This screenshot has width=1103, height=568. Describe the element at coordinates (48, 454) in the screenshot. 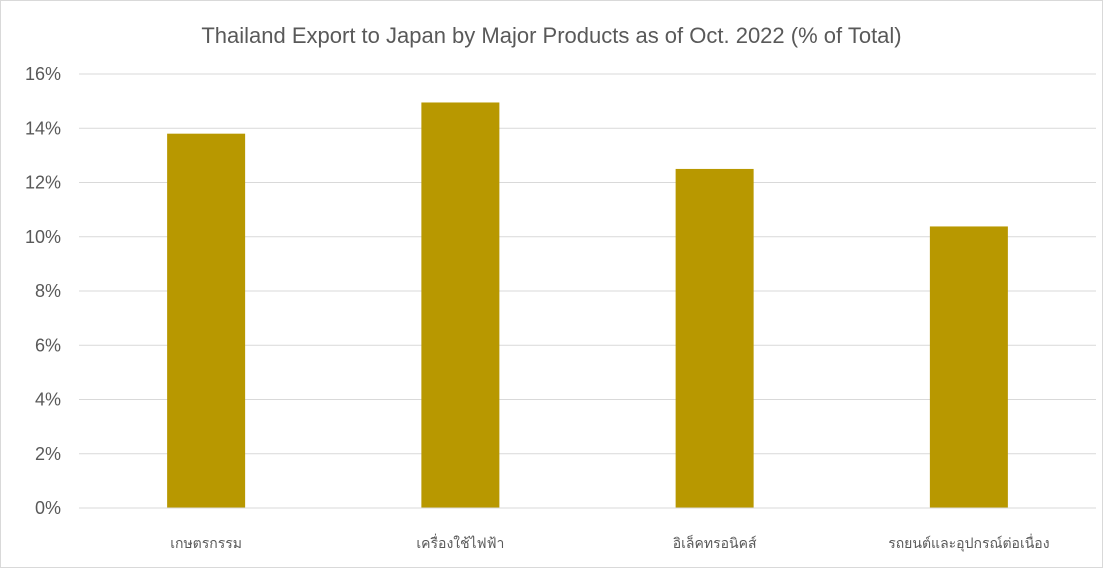

I see `y-tick-label: 2%` at that location.